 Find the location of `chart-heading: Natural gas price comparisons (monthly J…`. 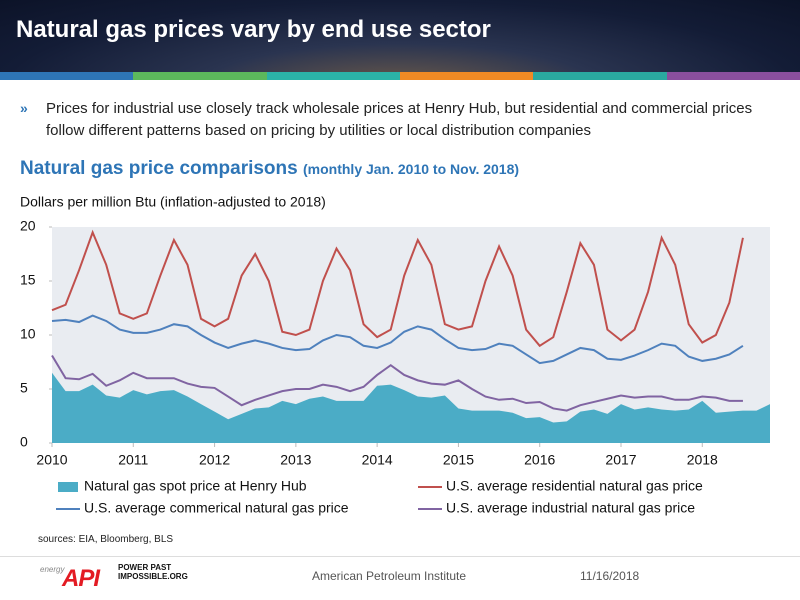

chart-heading: Natural gas price comparisons (monthly J… is located at coordinates (269, 169).